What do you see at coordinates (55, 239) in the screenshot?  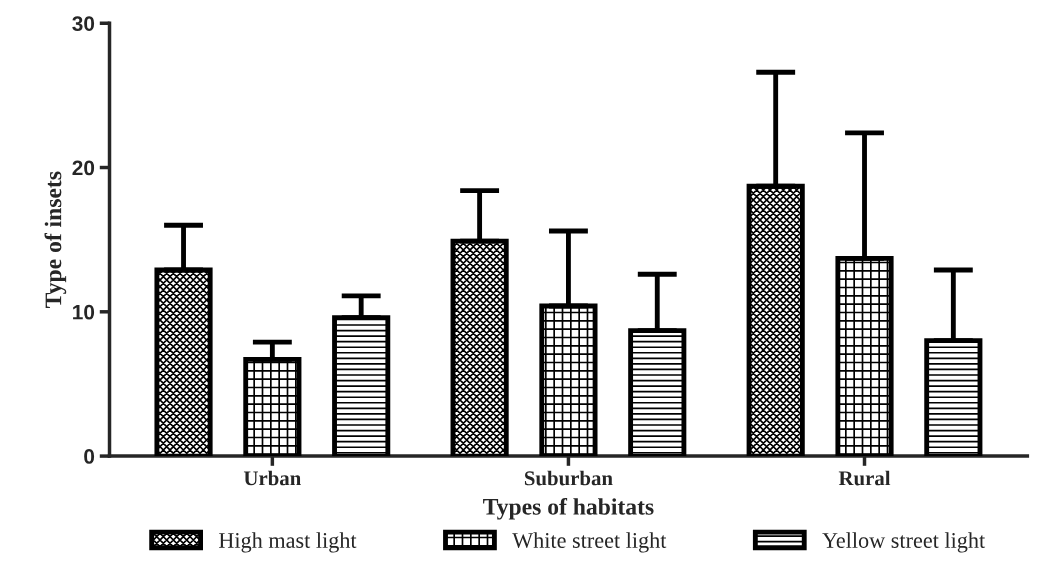 I see `y-axis-title: Type of insets` at bounding box center [55, 239].